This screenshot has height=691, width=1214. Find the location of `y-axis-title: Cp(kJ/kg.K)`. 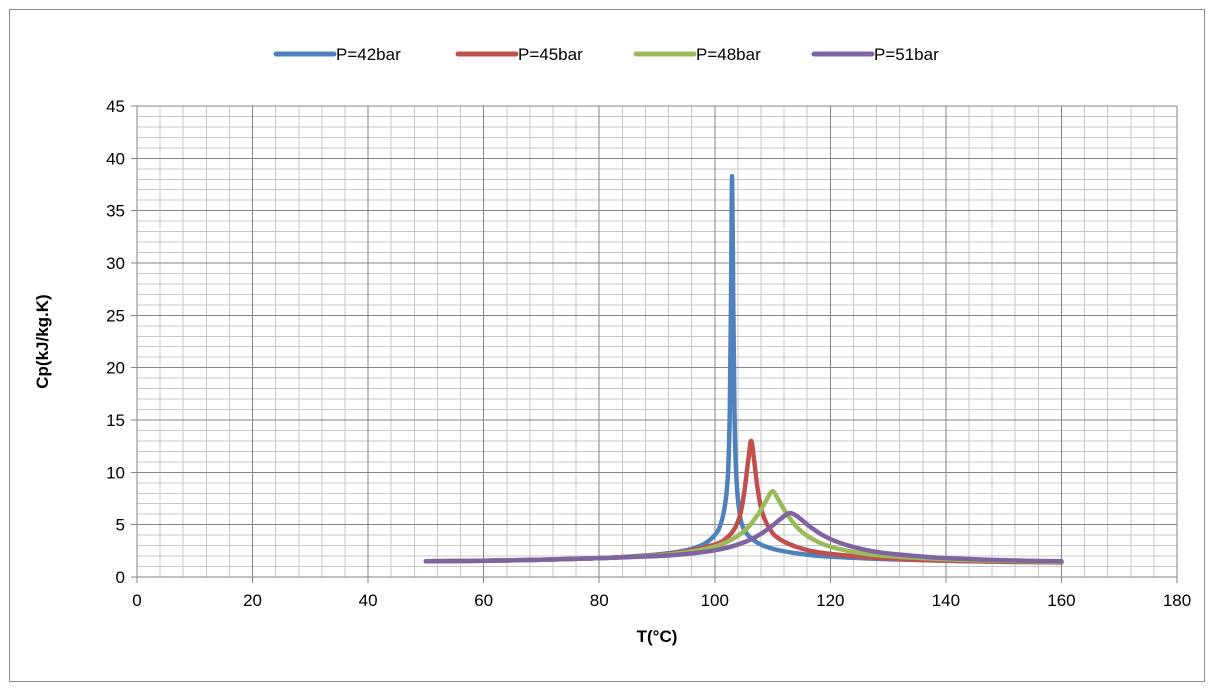

y-axis-title: Cp(kJ/kg.K) is located at coordinates (42, 341).